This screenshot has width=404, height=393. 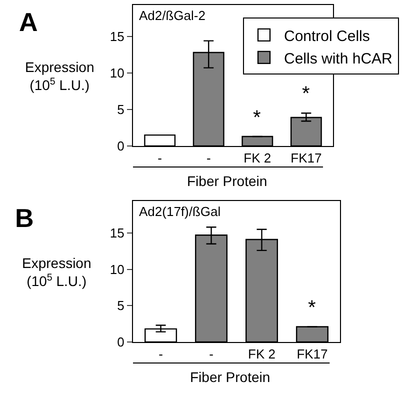 What do you see at coordinates (327, 36) in the screenshot?
I see `legend-label: Control Cells` at bounding box center [327, 36].